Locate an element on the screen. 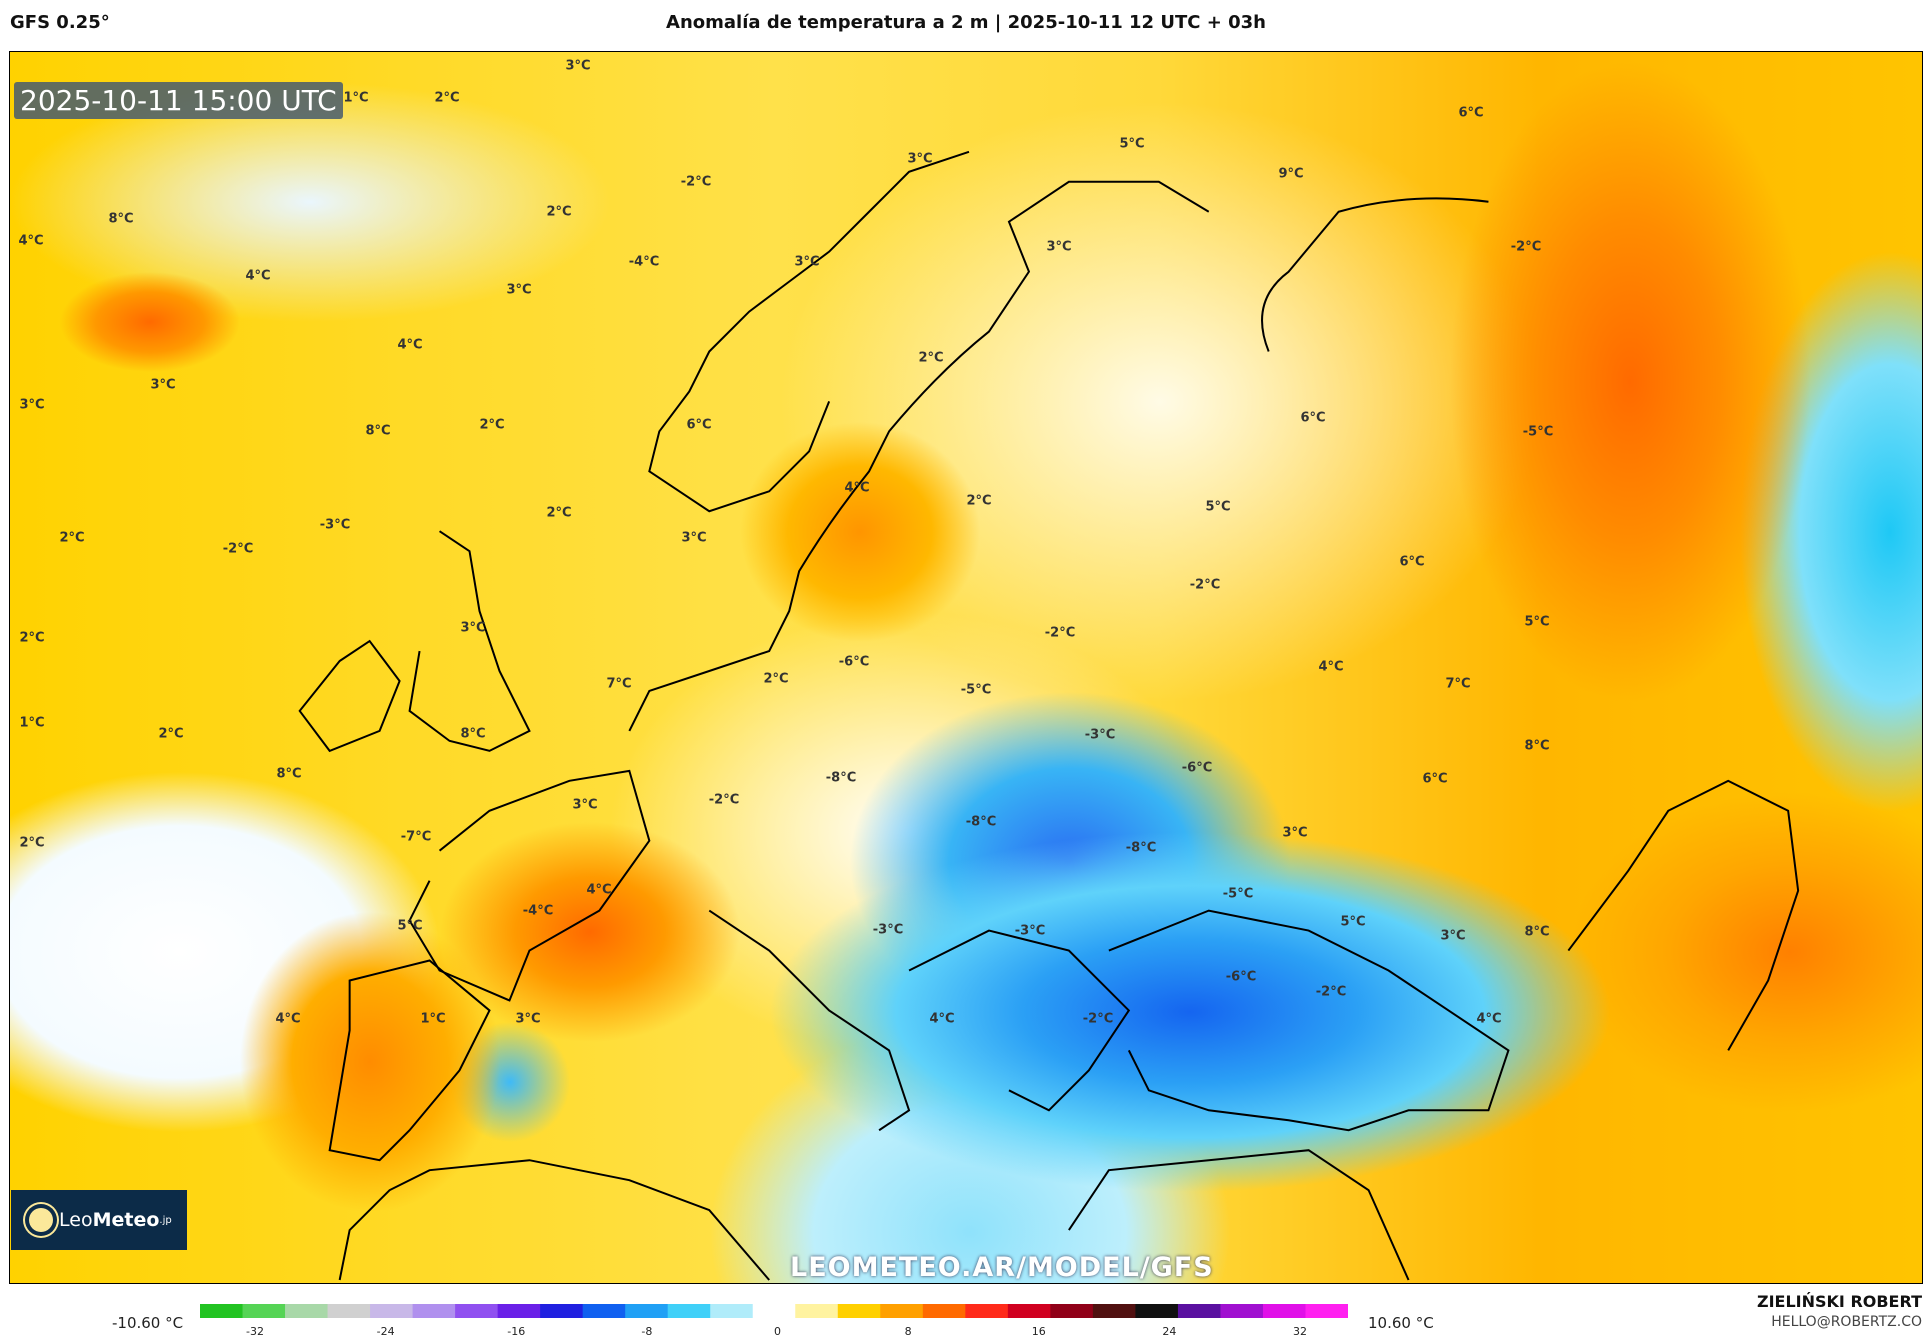  colorbar-min-label: -10.60 °C is located at coordinates (148, 1323).